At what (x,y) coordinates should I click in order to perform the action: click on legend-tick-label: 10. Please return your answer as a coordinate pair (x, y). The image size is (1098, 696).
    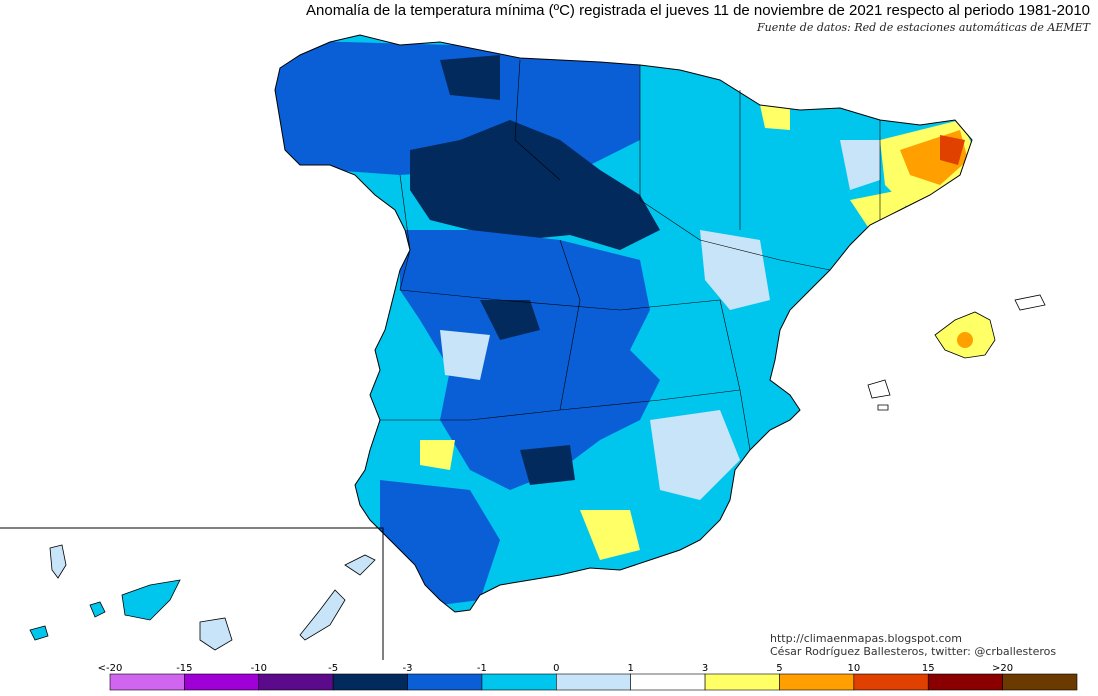
    Looking at the image, I should click on (853, 668).